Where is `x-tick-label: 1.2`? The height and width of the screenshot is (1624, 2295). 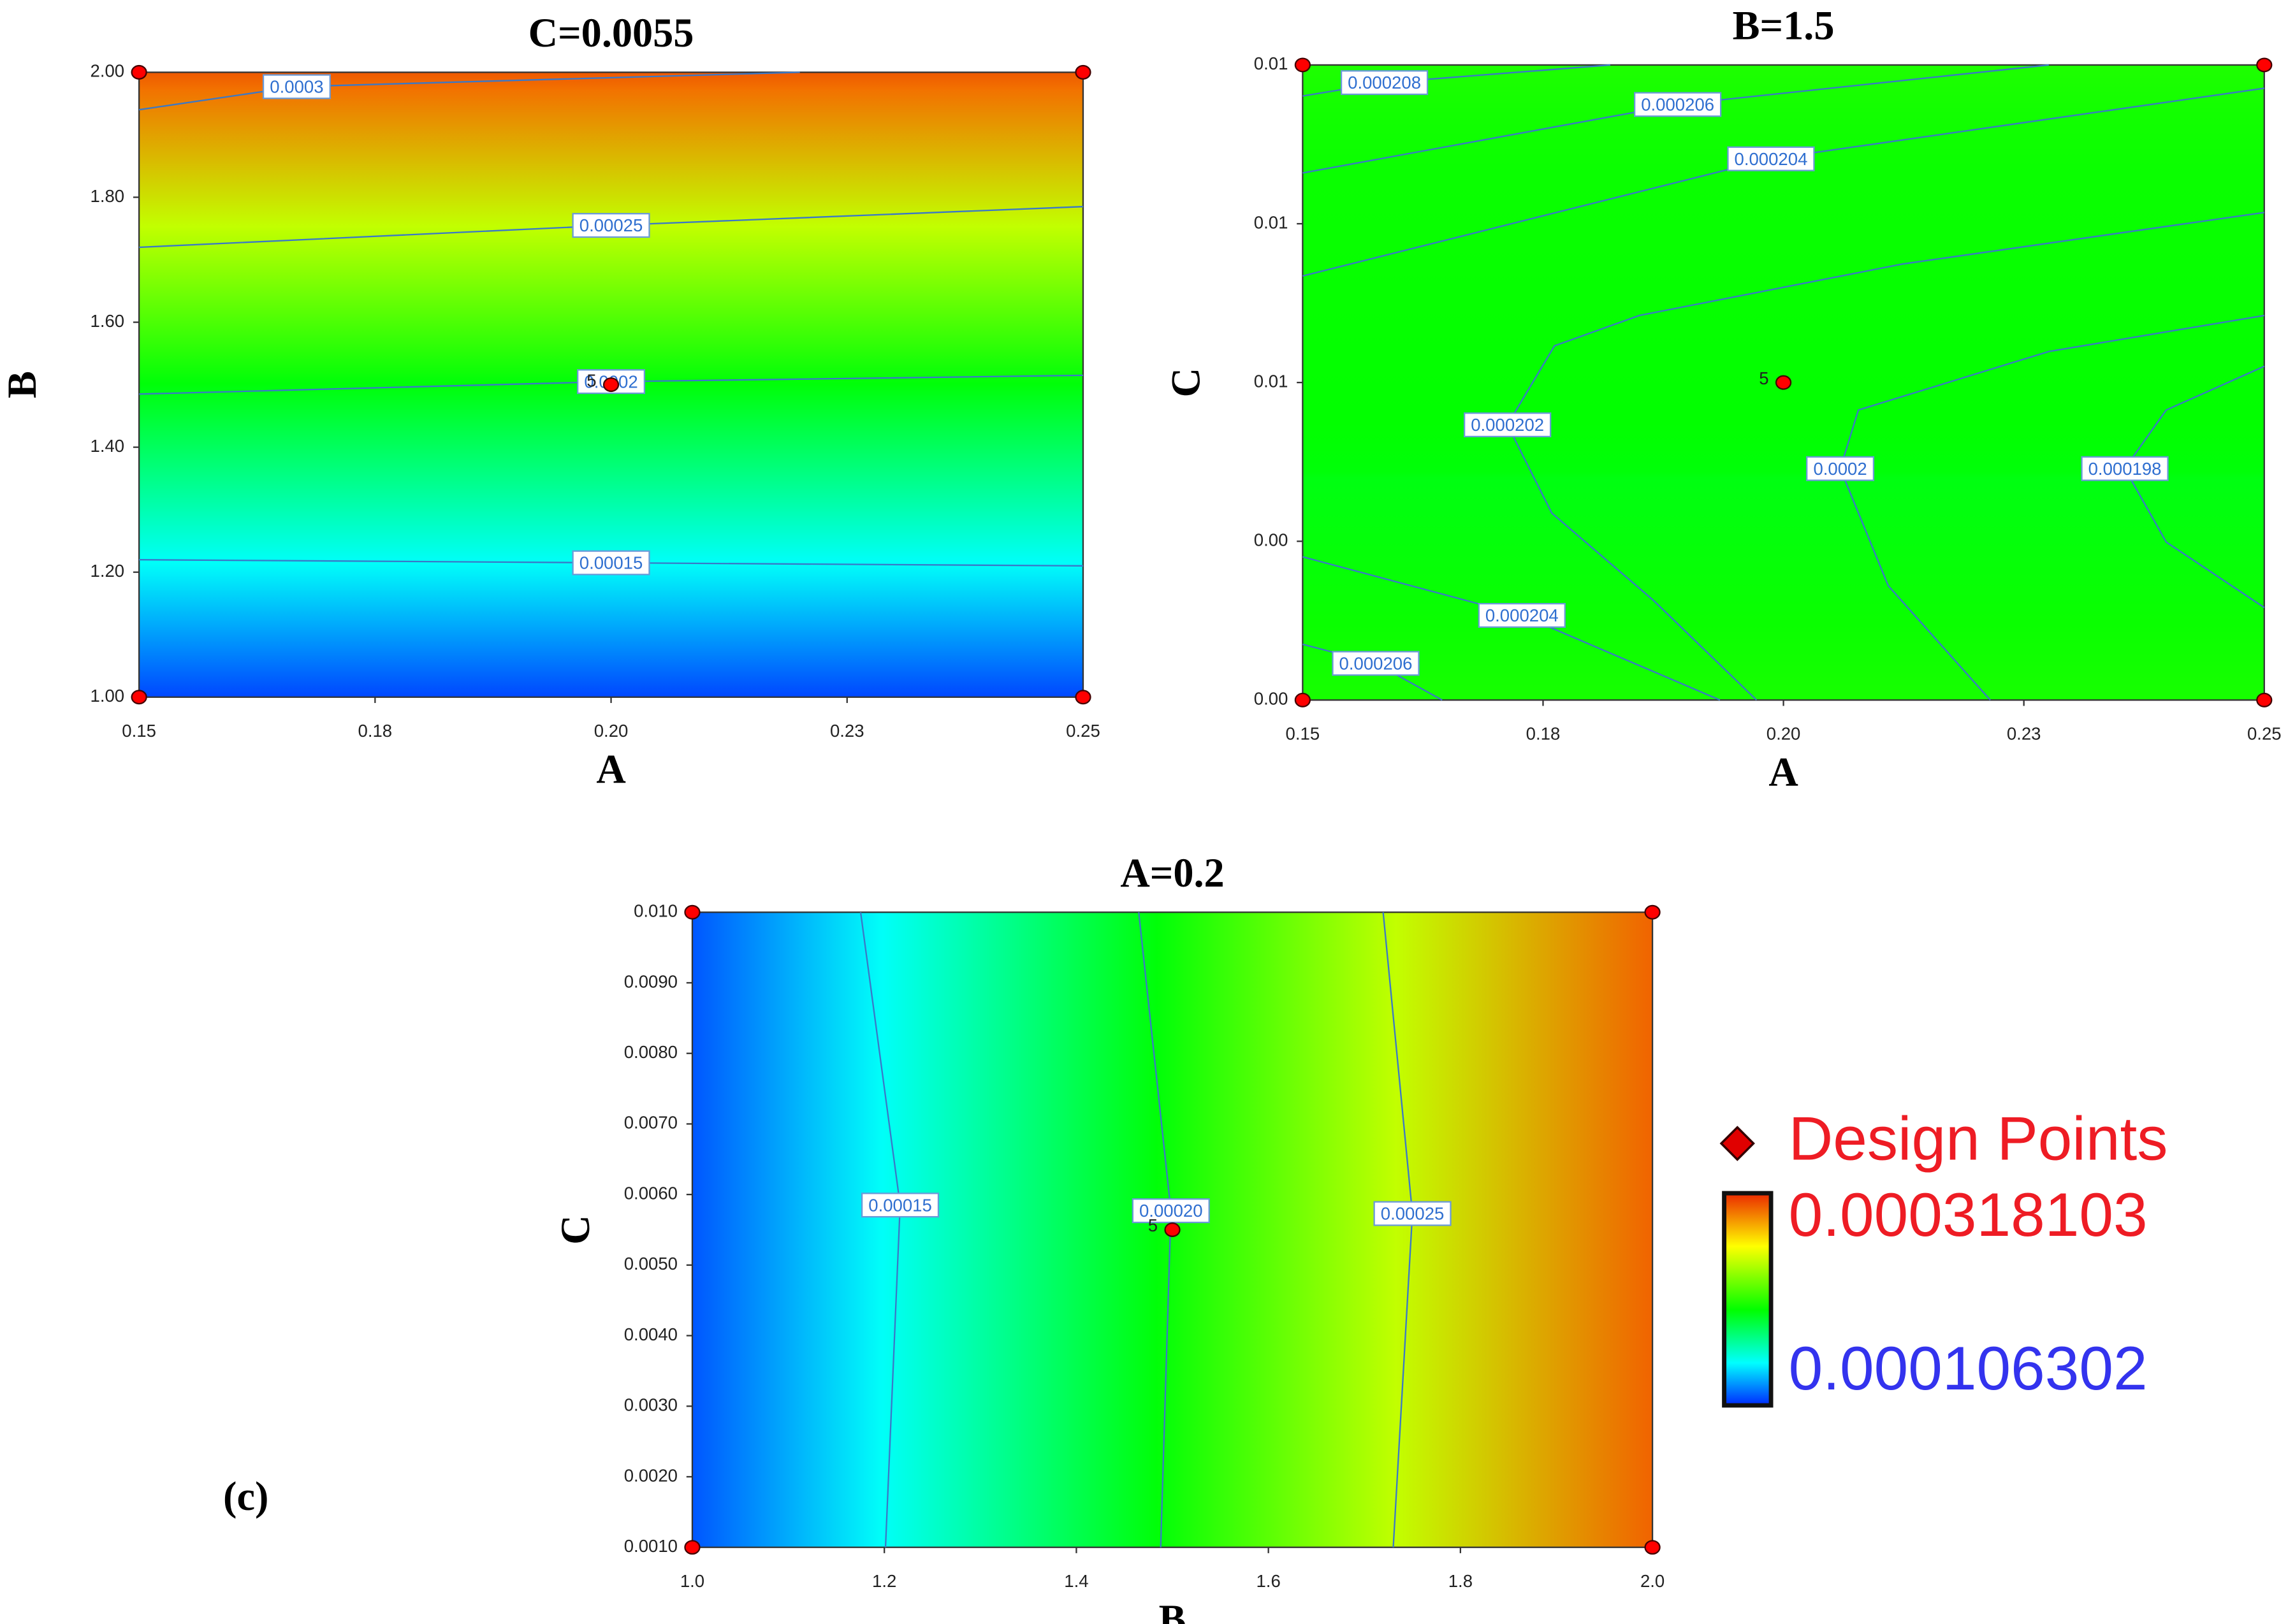 x-tick-label: 1.2 is located at coordinates (884, 1581).